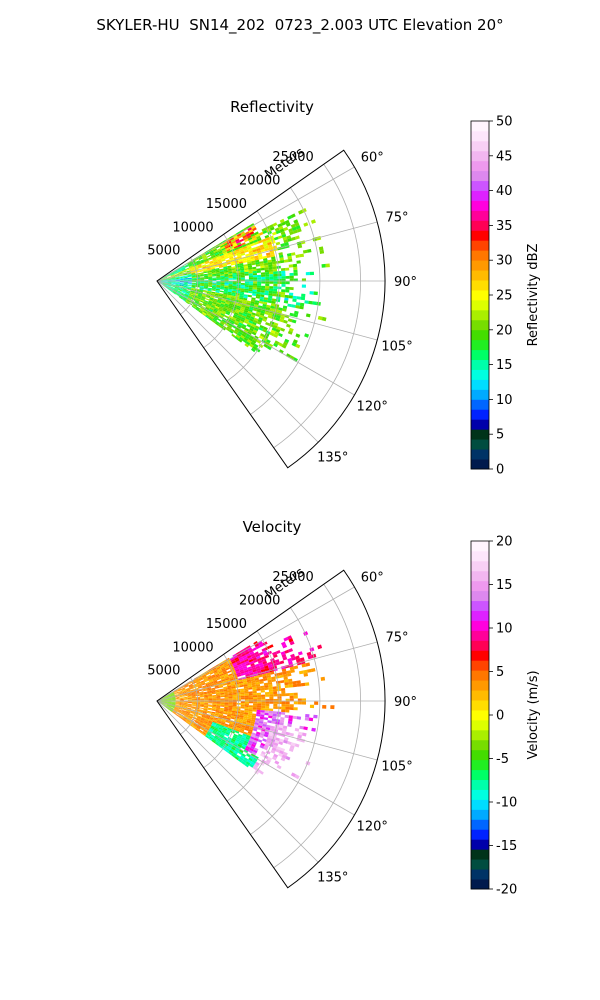  I want to click on azimuth-spoke, so click(255, 644).